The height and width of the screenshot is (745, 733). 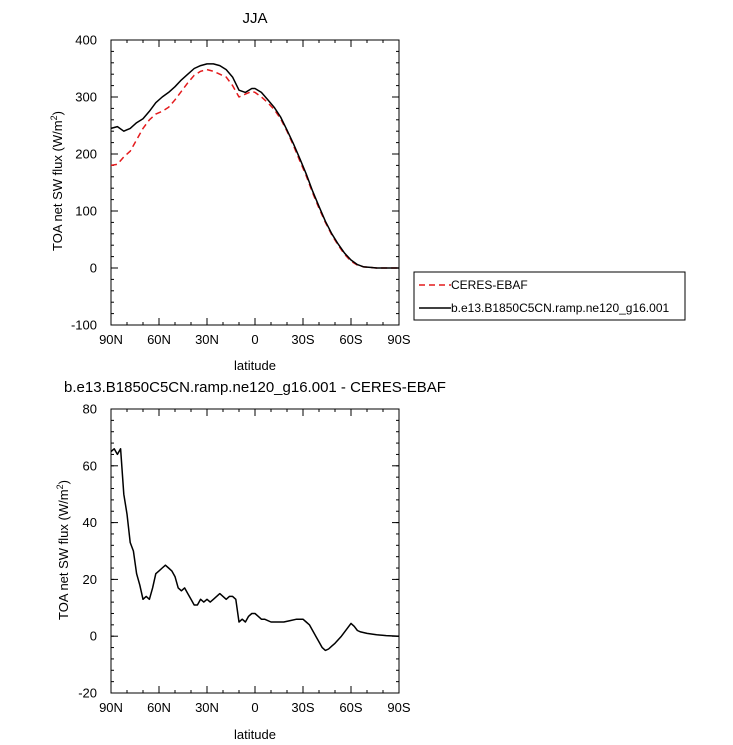 I want to click on top-y-tick-label: 100, so click(x=86, y=211).